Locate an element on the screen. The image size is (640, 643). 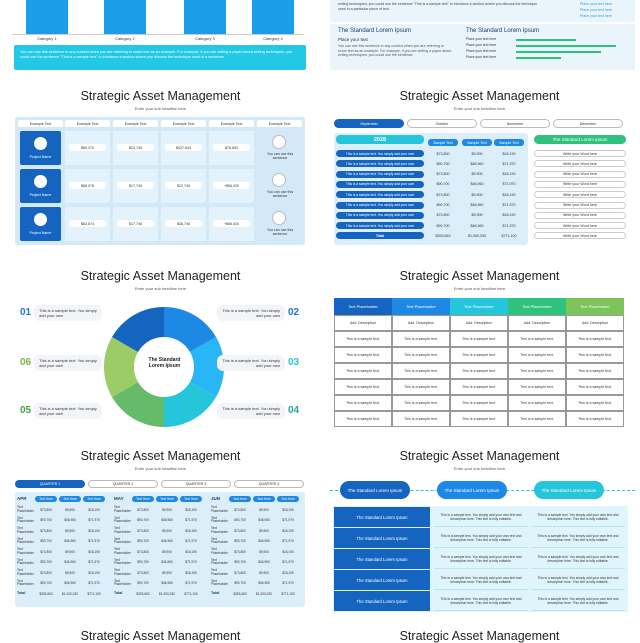
table-cell: $89,370 is located at coordinates (87, 147).